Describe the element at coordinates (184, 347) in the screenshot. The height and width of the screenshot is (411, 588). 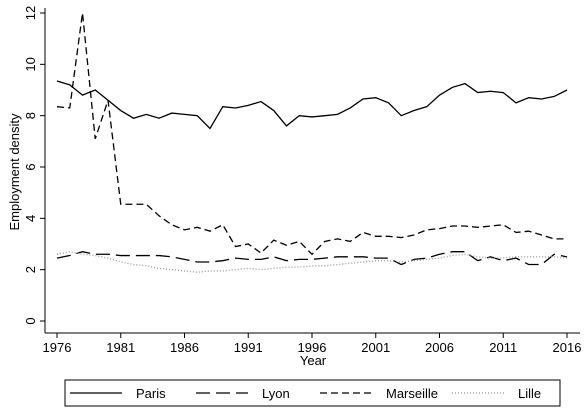
I see `x-tick-label: 1986` at that location.